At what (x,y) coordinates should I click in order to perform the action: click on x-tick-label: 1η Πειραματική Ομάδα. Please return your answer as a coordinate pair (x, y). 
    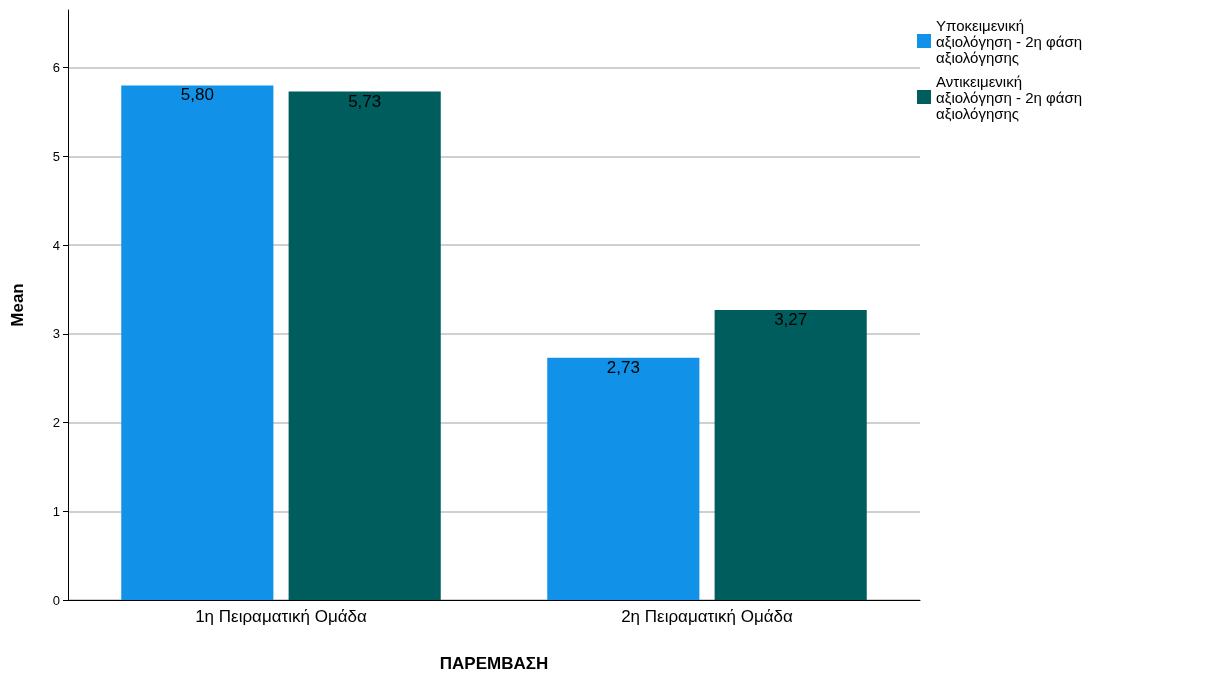
    Looking at the image, I should click on (281, 616).